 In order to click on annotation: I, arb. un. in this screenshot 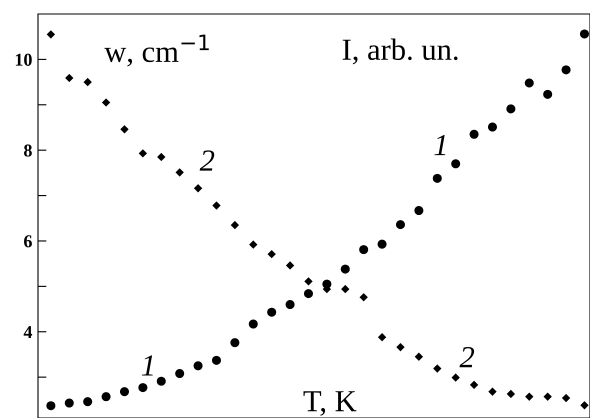, I will do `click(400, 51)`.